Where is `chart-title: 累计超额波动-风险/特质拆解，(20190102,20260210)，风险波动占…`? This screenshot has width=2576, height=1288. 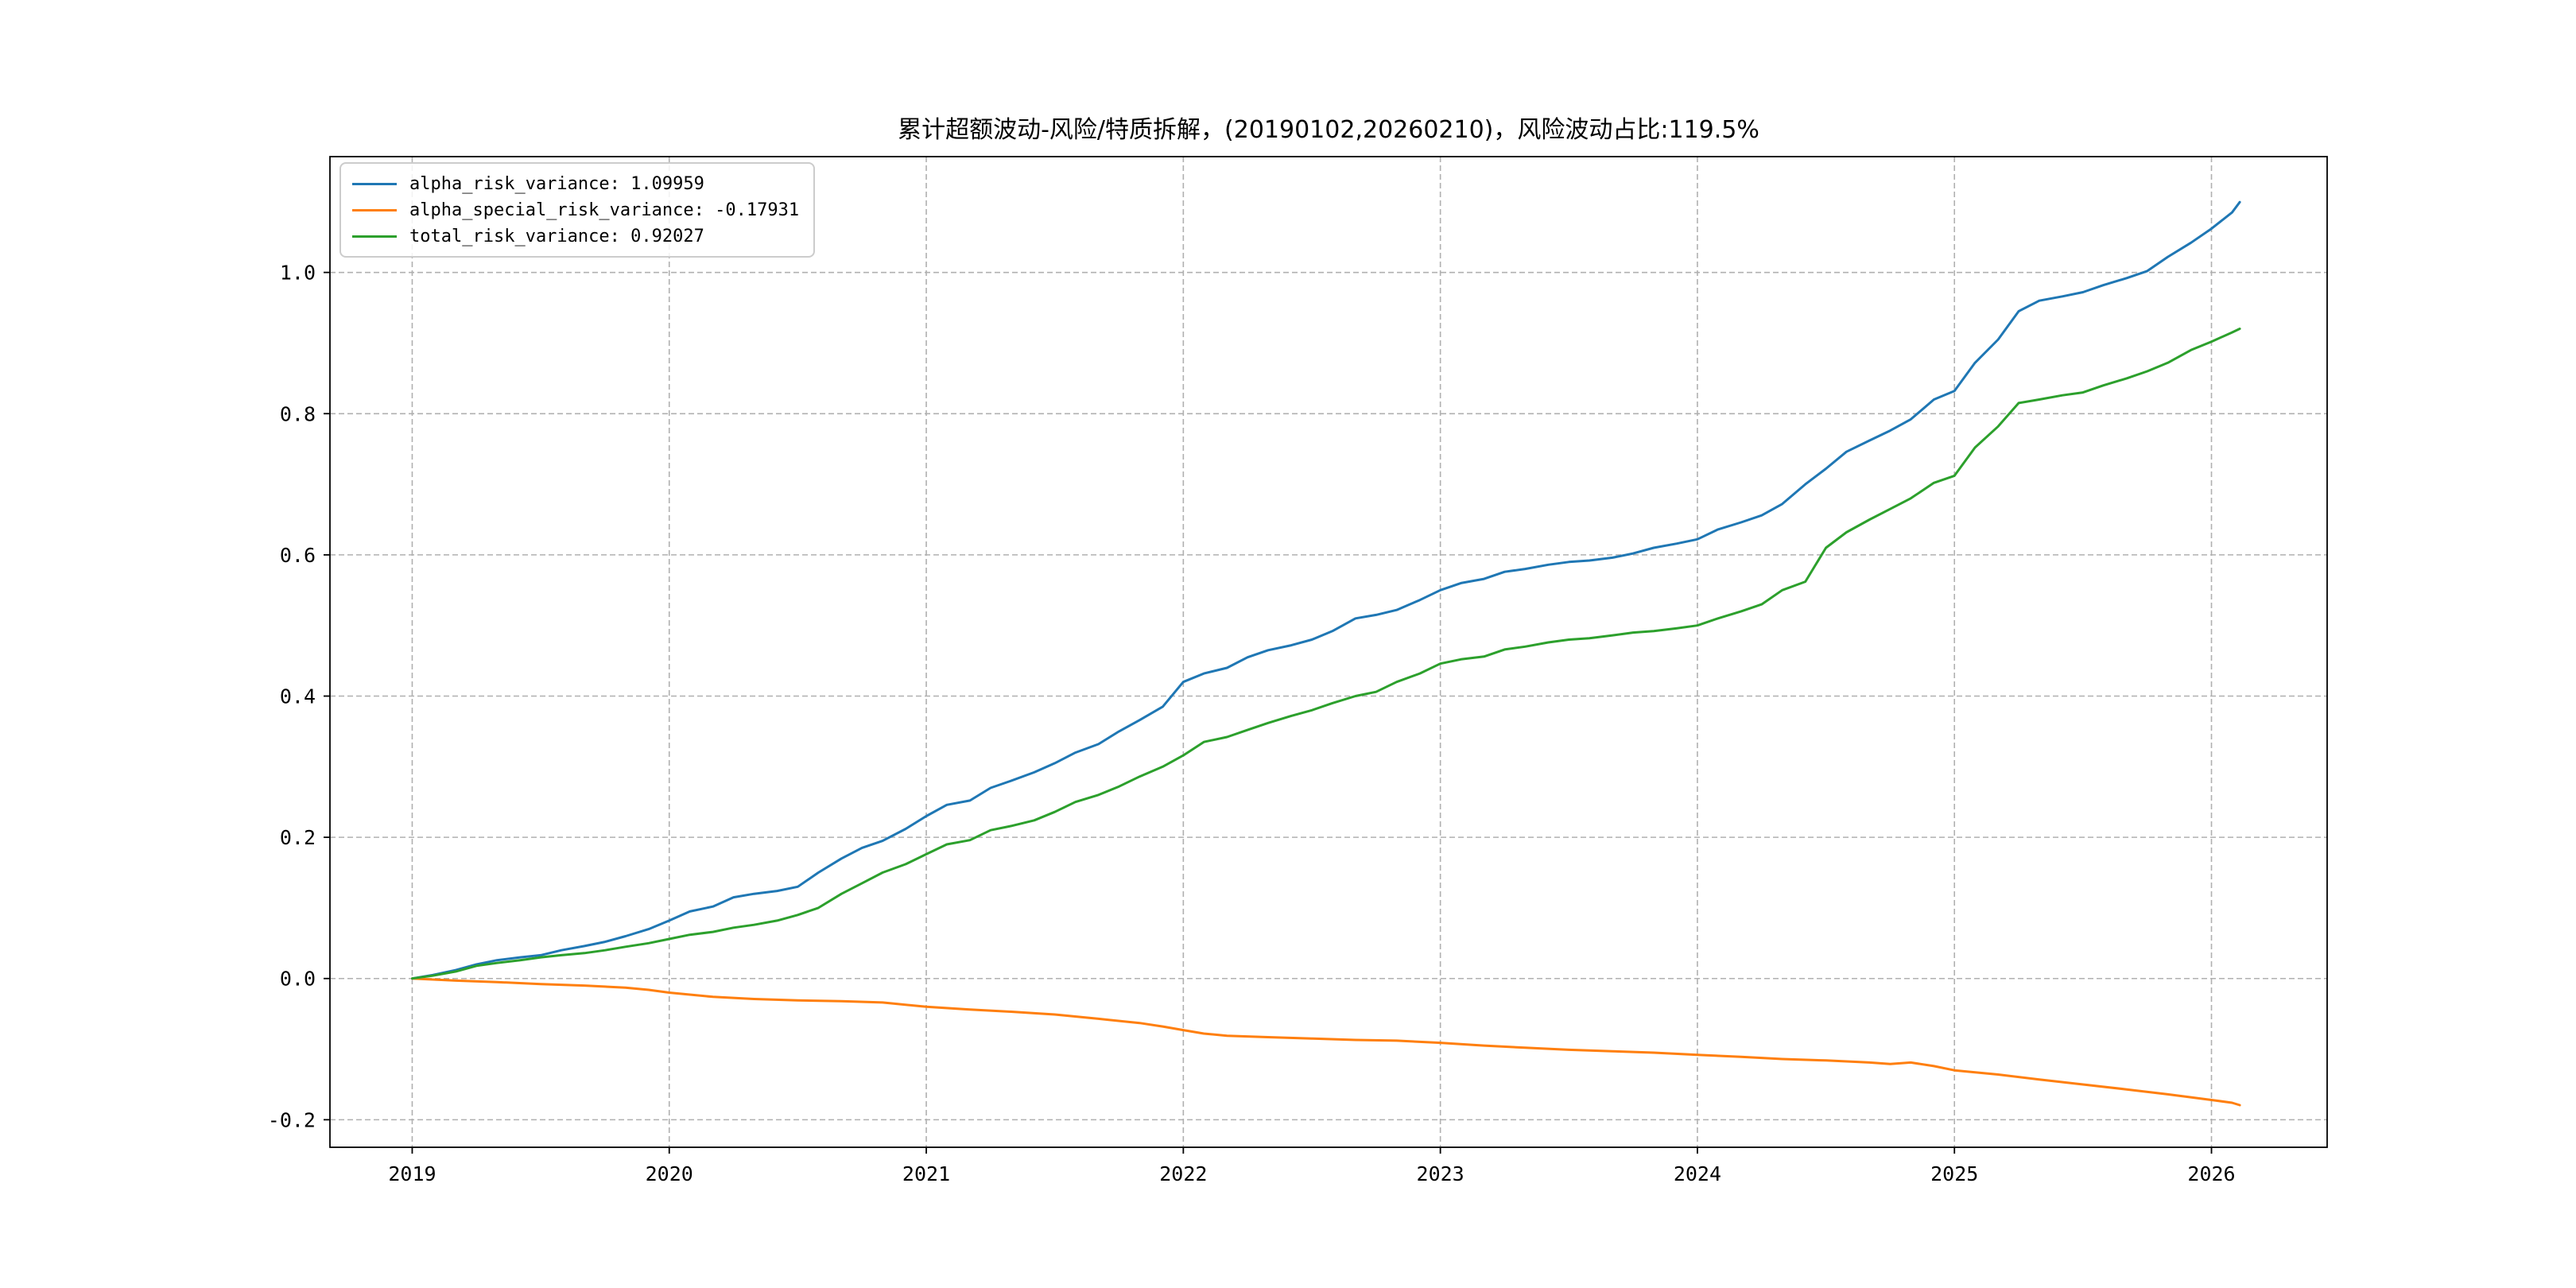 chart-title: 累计超额波动-风险/特质拆解，(20190102,20260210)，风险波动占… is located at coordinates (1329, 130).